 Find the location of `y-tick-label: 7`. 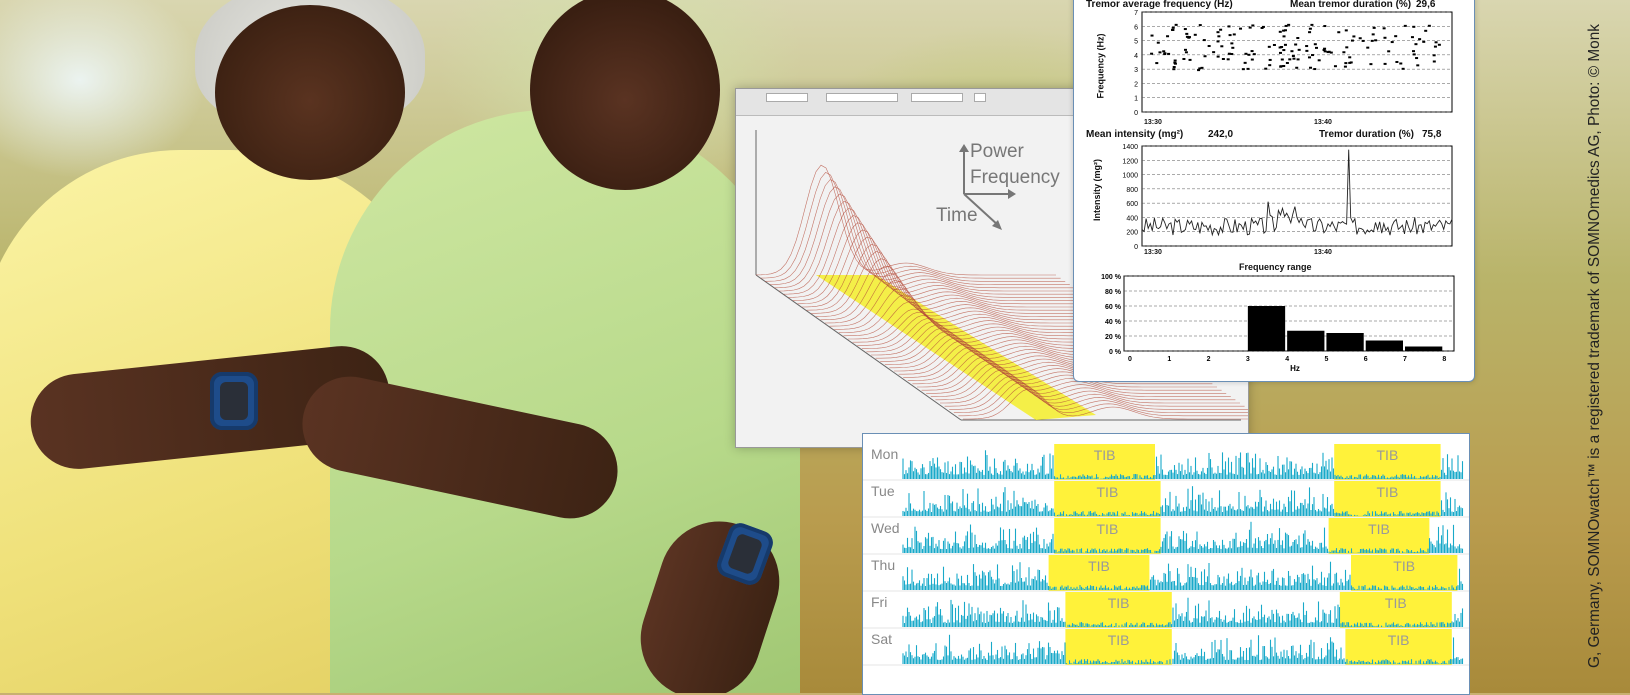

y-tick-label: 7 is located at coordinates (1136, 13).